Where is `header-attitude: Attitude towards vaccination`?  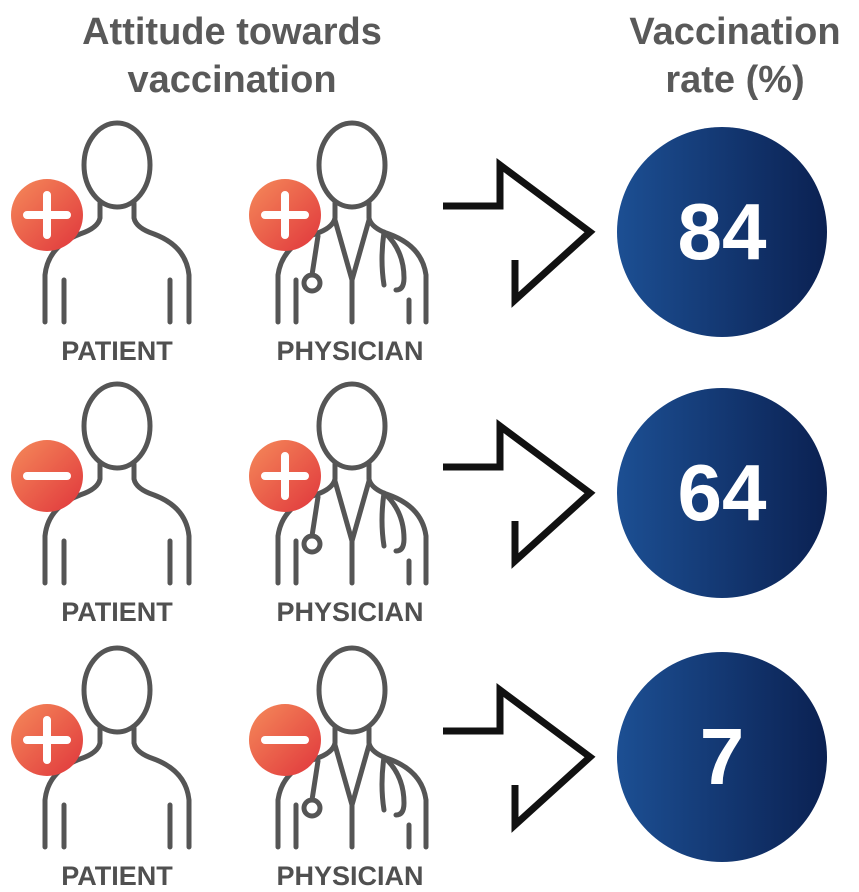 header-attitude: Attitude towards vaccination is located at coordinates (232, 56).